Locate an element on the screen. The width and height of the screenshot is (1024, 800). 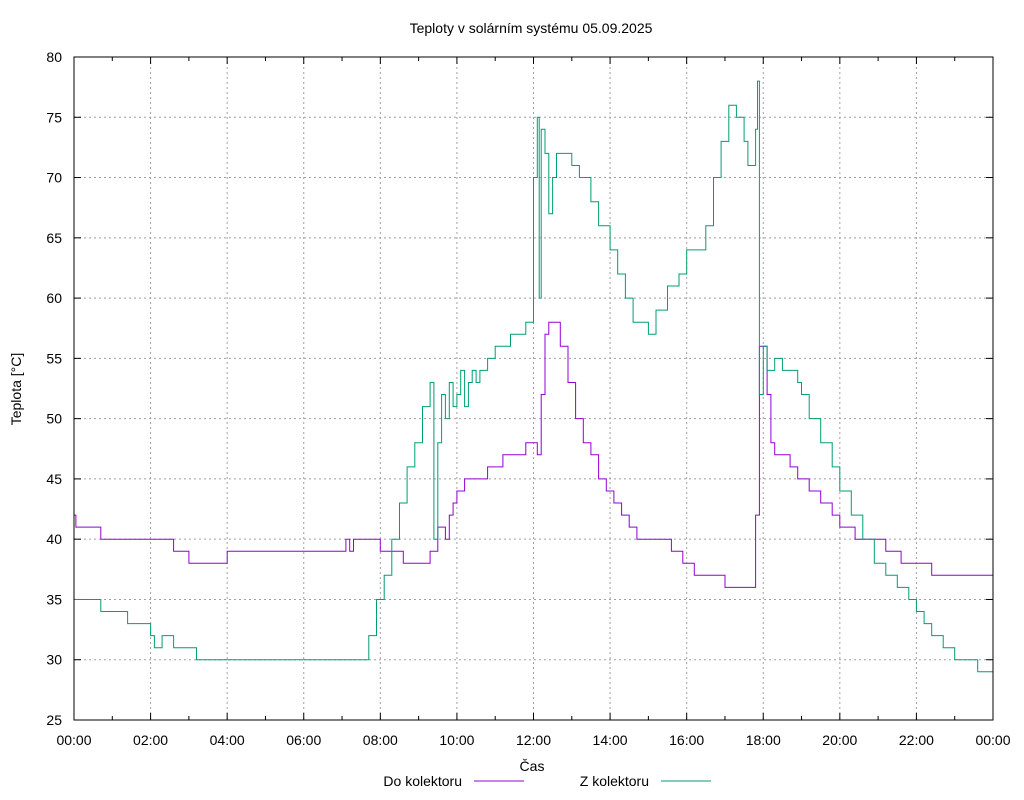
y-tick-label: 30 is located at coordinates (54, 660).